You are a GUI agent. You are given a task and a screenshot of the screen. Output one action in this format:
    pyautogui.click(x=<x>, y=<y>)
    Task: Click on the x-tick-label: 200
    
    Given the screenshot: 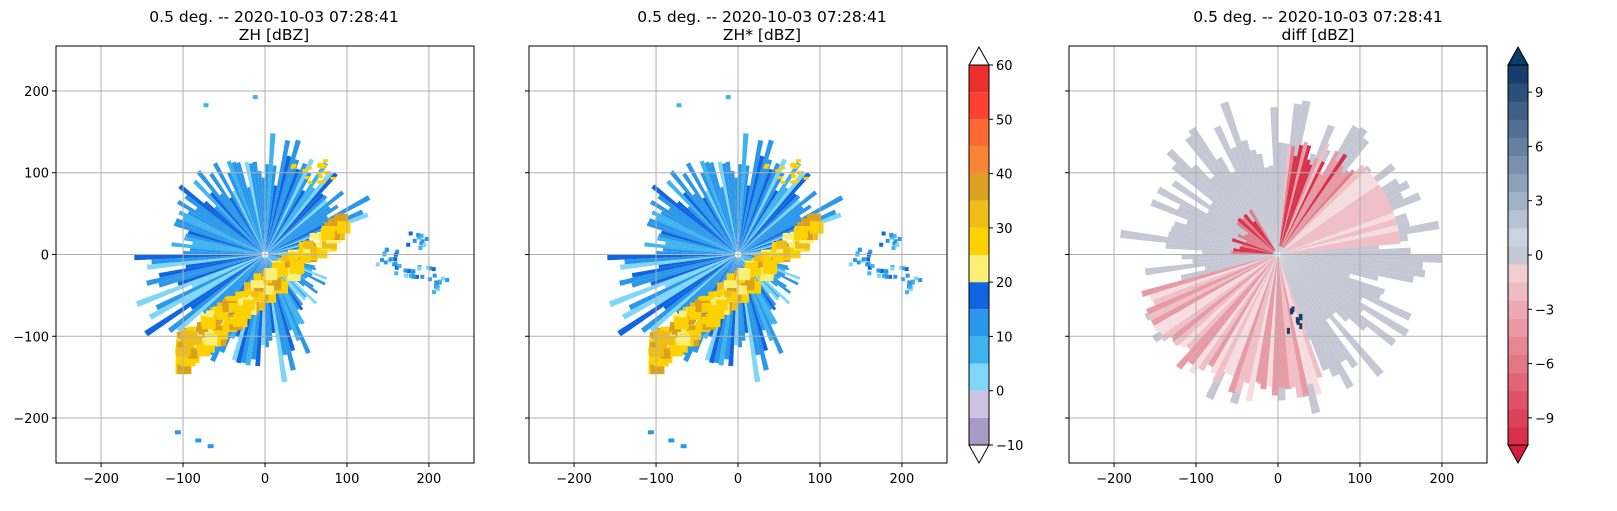 What is the action you would take?
    pyautogui.click(x=429, y=479)
    